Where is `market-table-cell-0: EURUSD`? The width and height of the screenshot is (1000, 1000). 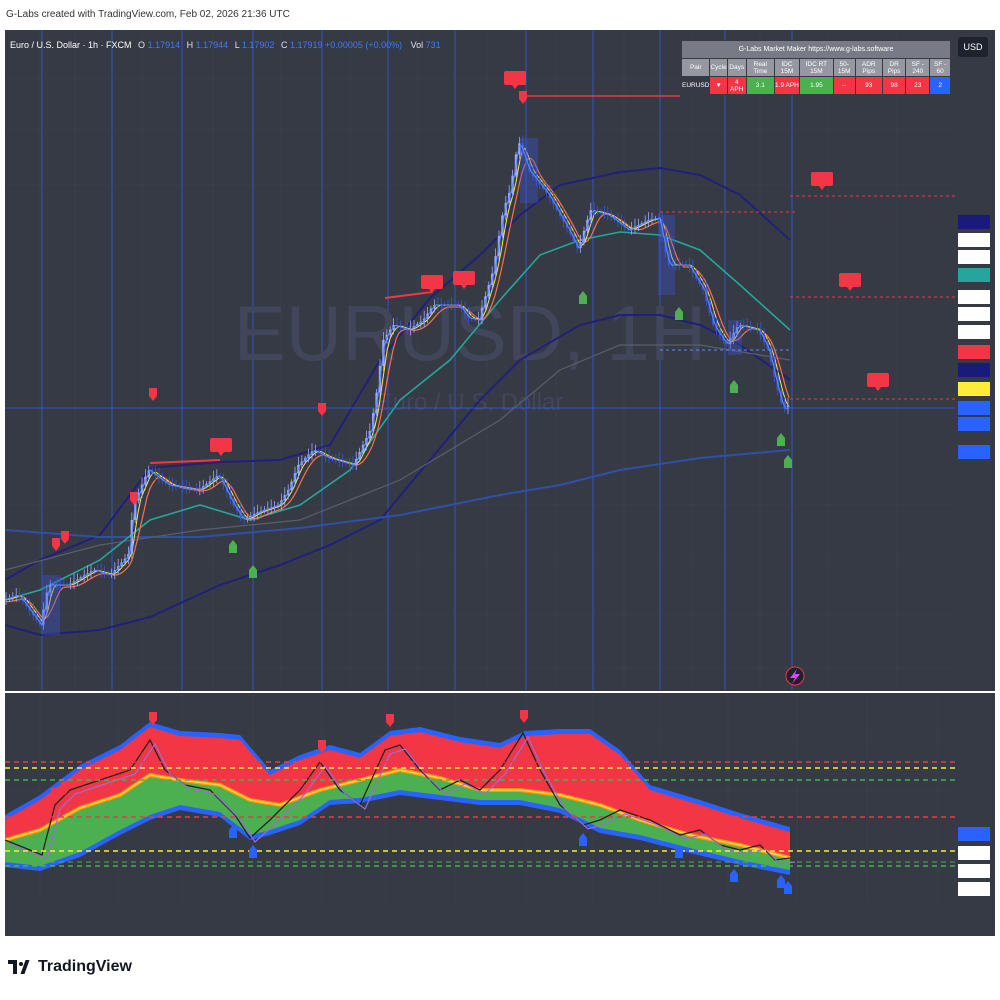
market-table-cell-0: EURUSD is located at coordinates (695, 85).